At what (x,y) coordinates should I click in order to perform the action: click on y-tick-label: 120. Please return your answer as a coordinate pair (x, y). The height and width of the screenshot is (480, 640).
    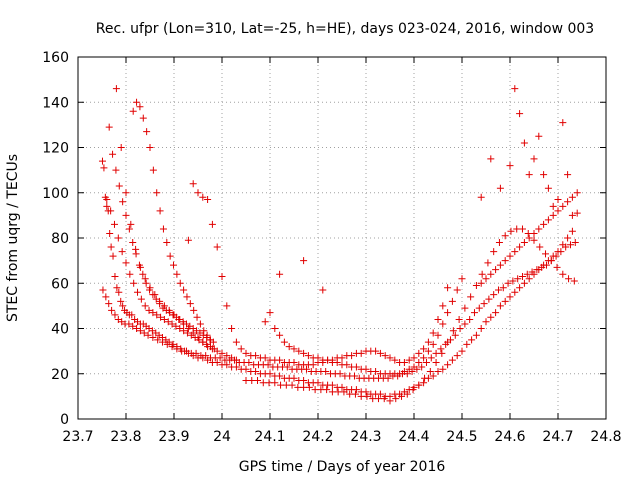
    Looking at the image, I should click on (55, 149).